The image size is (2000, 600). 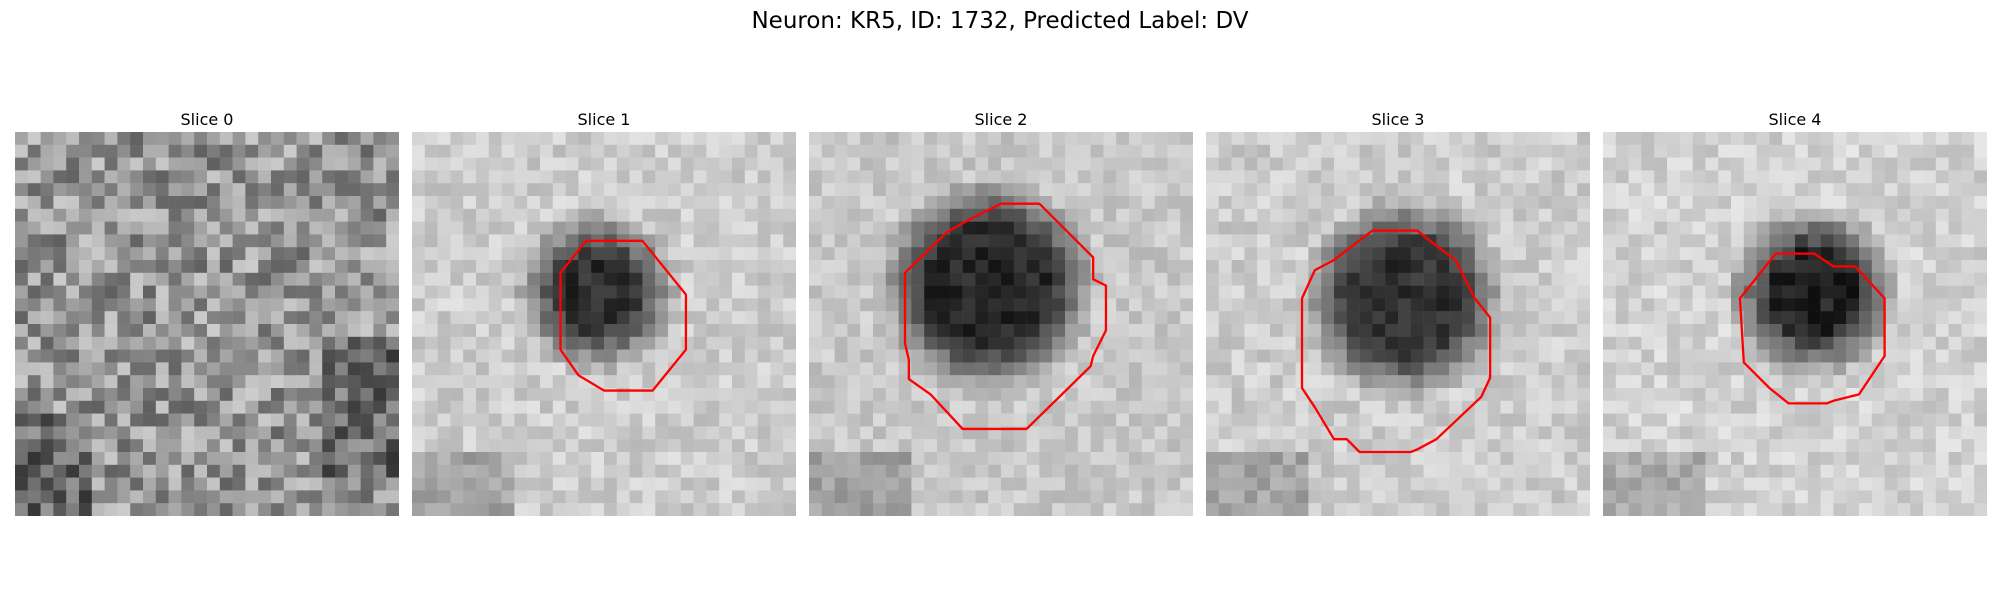 I want to click on slice-panel-3: Slice 3, so click(x=1398, y=312).